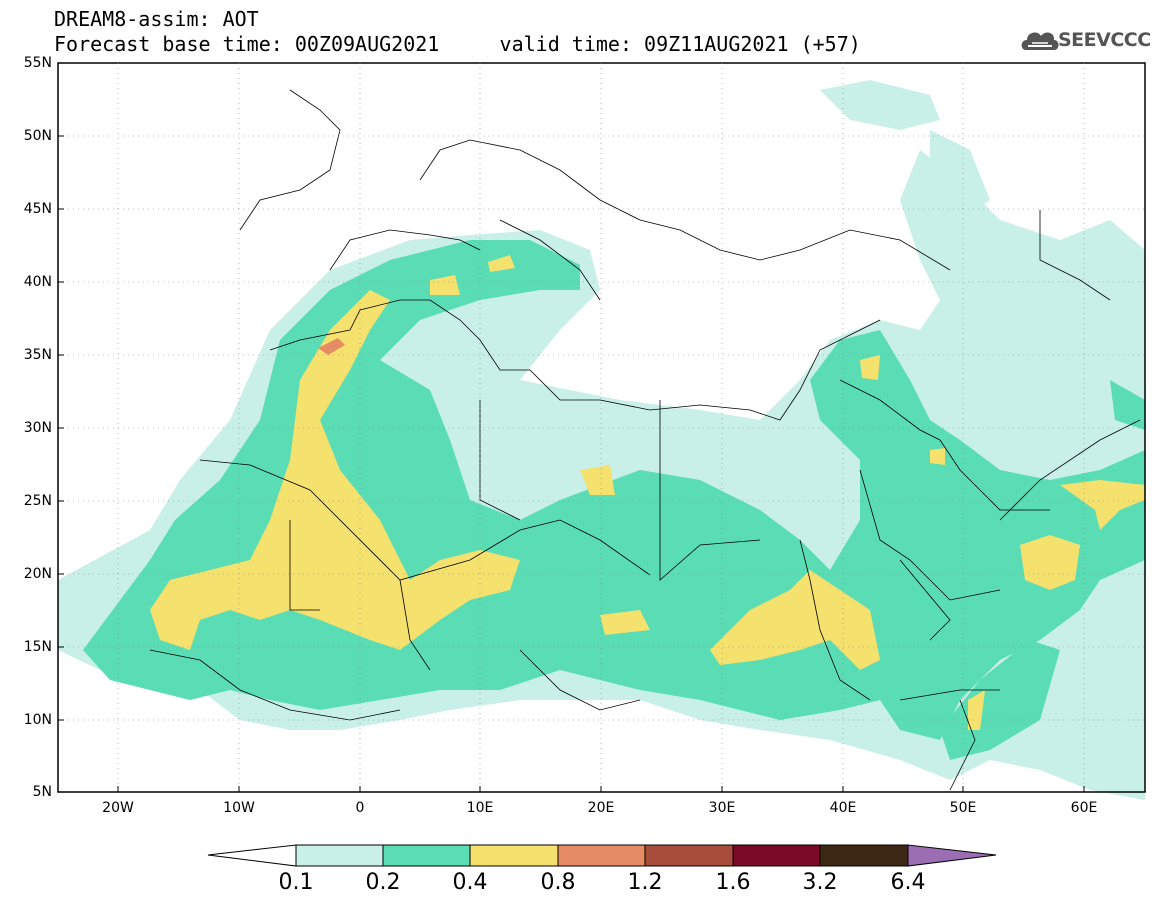  Describe the element at coordinates (1084, 808) in the screenshot. I see `lon-label: 60E` at that location.